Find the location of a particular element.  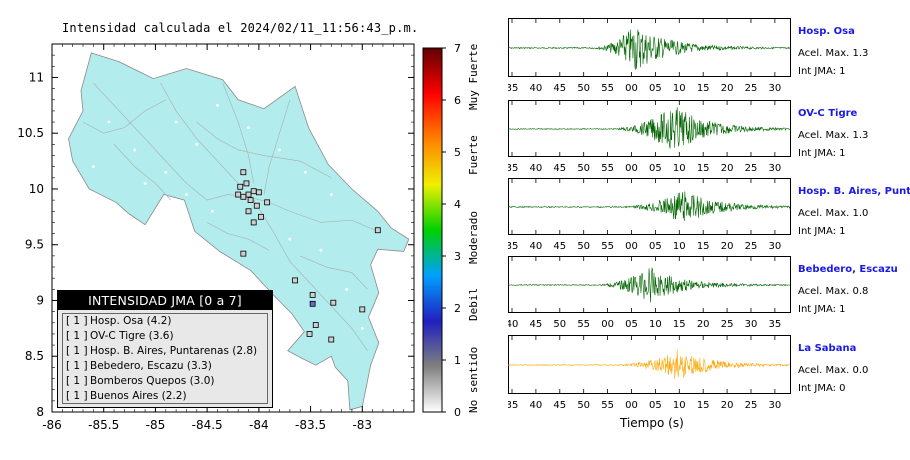

legend-item: [ 1 ] Buenos Aires (2.2) is located at coordinates (126, 396).